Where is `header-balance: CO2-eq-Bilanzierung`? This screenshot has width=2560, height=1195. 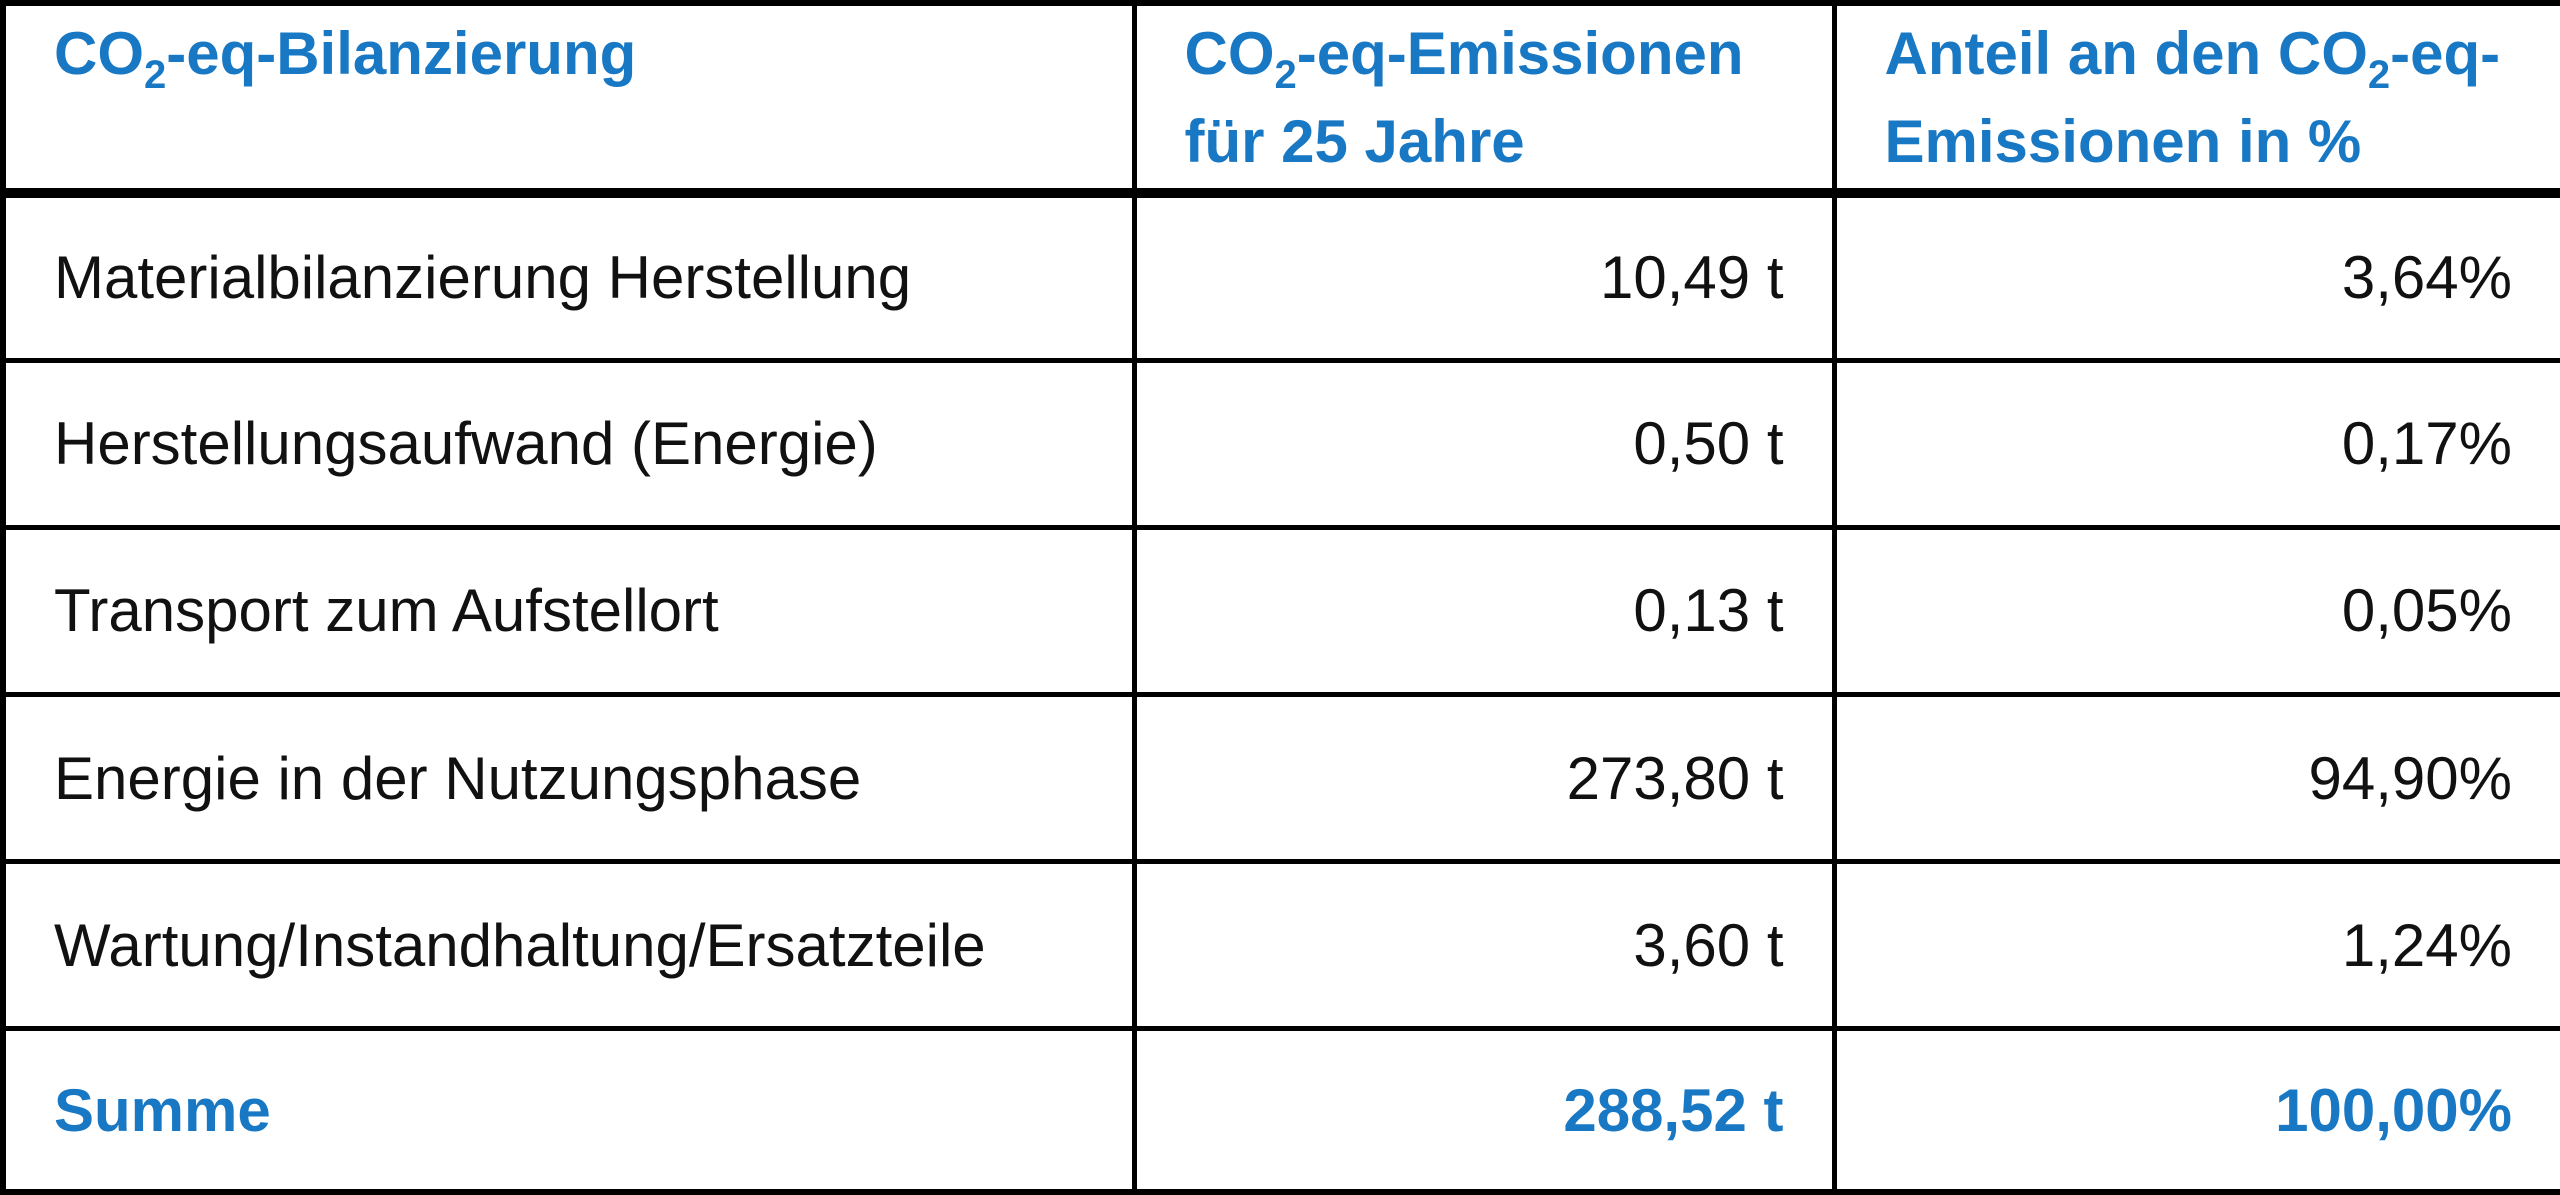 header-balance: CO2-eq-Bilanzierung is located at coordinates (568, 99).